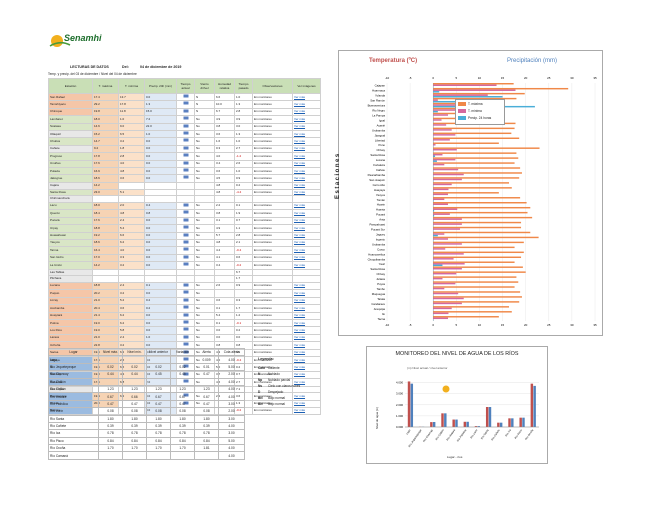 Image resolution: width=660 pixels, height=510 pixels. I want to click on river-y-tick: 0.000, so click(399, 427).